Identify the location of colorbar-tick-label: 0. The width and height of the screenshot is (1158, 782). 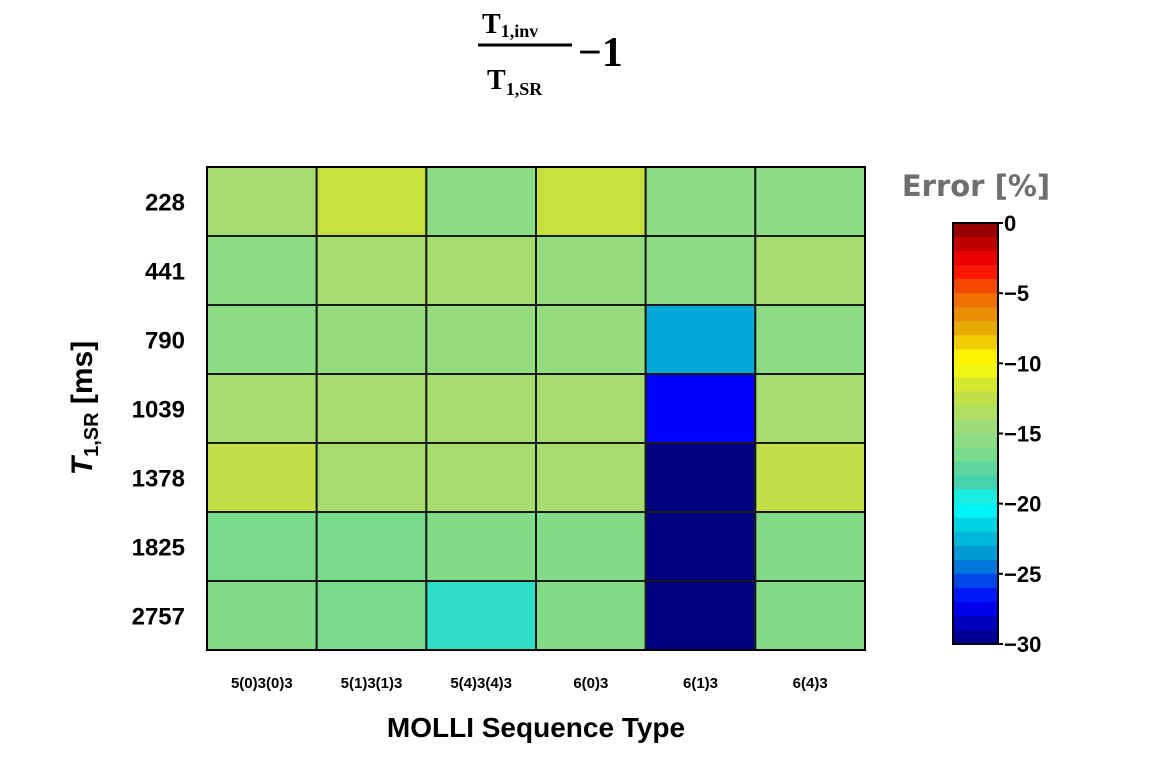
(1010, 223).